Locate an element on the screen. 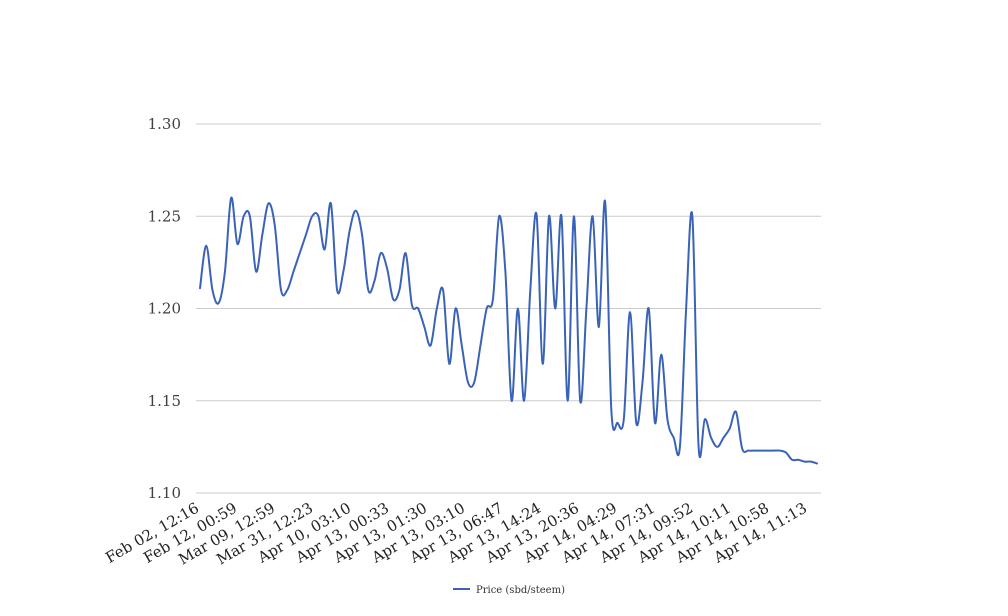 The image size is (1008, 616). y-tick-label: 1.25 is located at coordinates (164, 216).